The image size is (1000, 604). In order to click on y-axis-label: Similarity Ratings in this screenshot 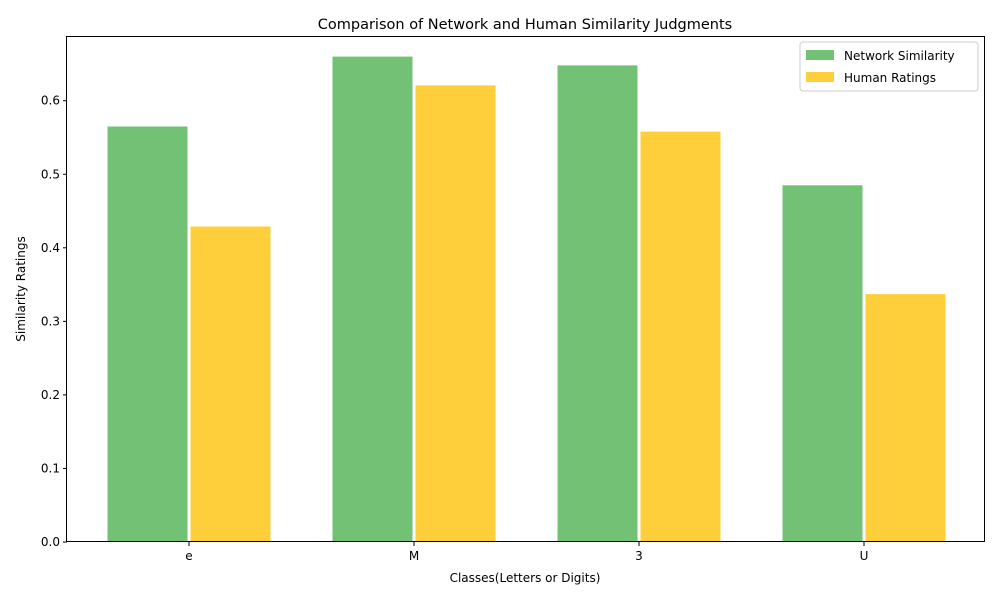, I will do `click(21, 289)`.